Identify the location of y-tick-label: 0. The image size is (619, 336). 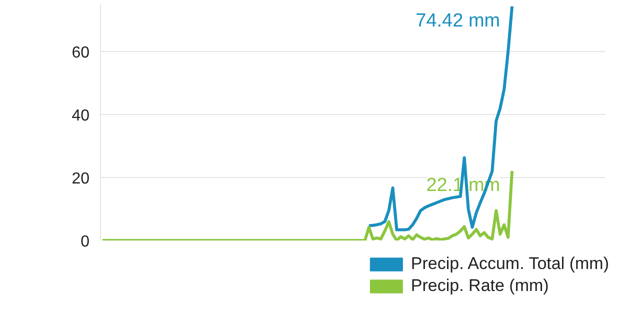
(85, 242).